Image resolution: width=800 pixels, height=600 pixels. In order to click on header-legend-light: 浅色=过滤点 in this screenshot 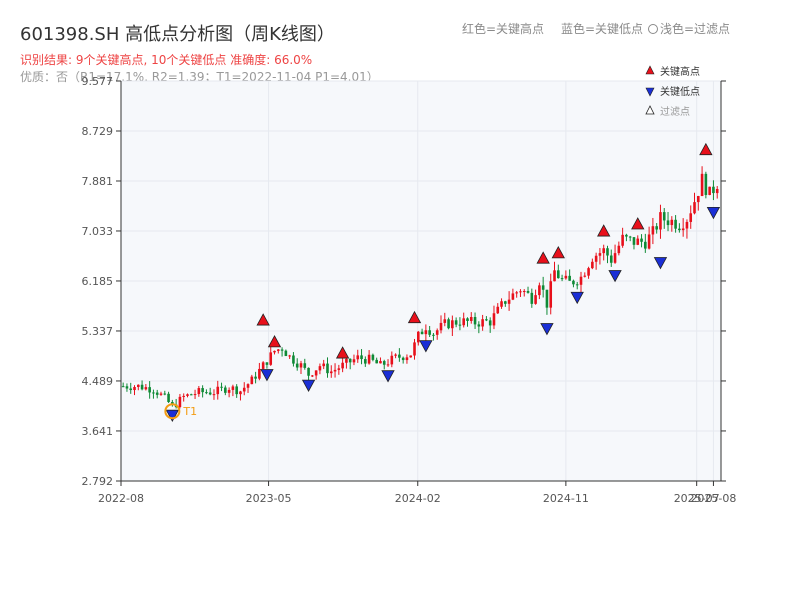, I will do `click(689, 28)`.